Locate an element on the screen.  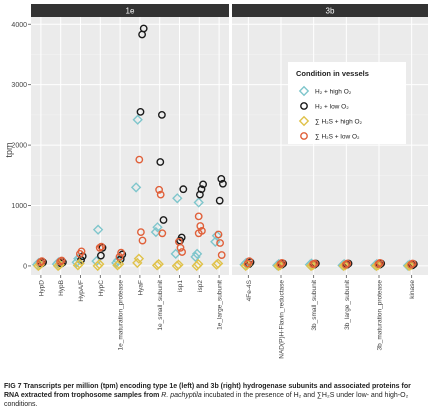
y-tick-label: 1000 is located at coordinates (19, 206).